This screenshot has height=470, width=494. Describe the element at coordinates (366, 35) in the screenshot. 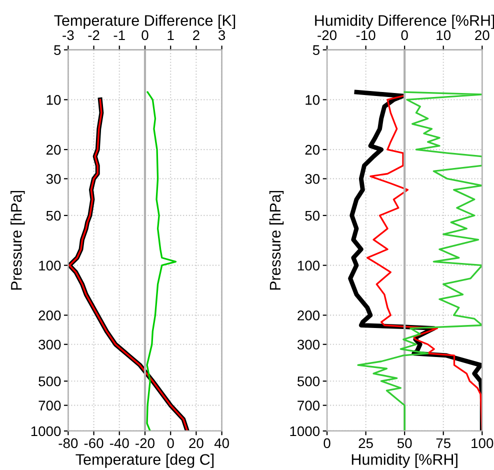

I see `x2-tick-label: -10` at that location.